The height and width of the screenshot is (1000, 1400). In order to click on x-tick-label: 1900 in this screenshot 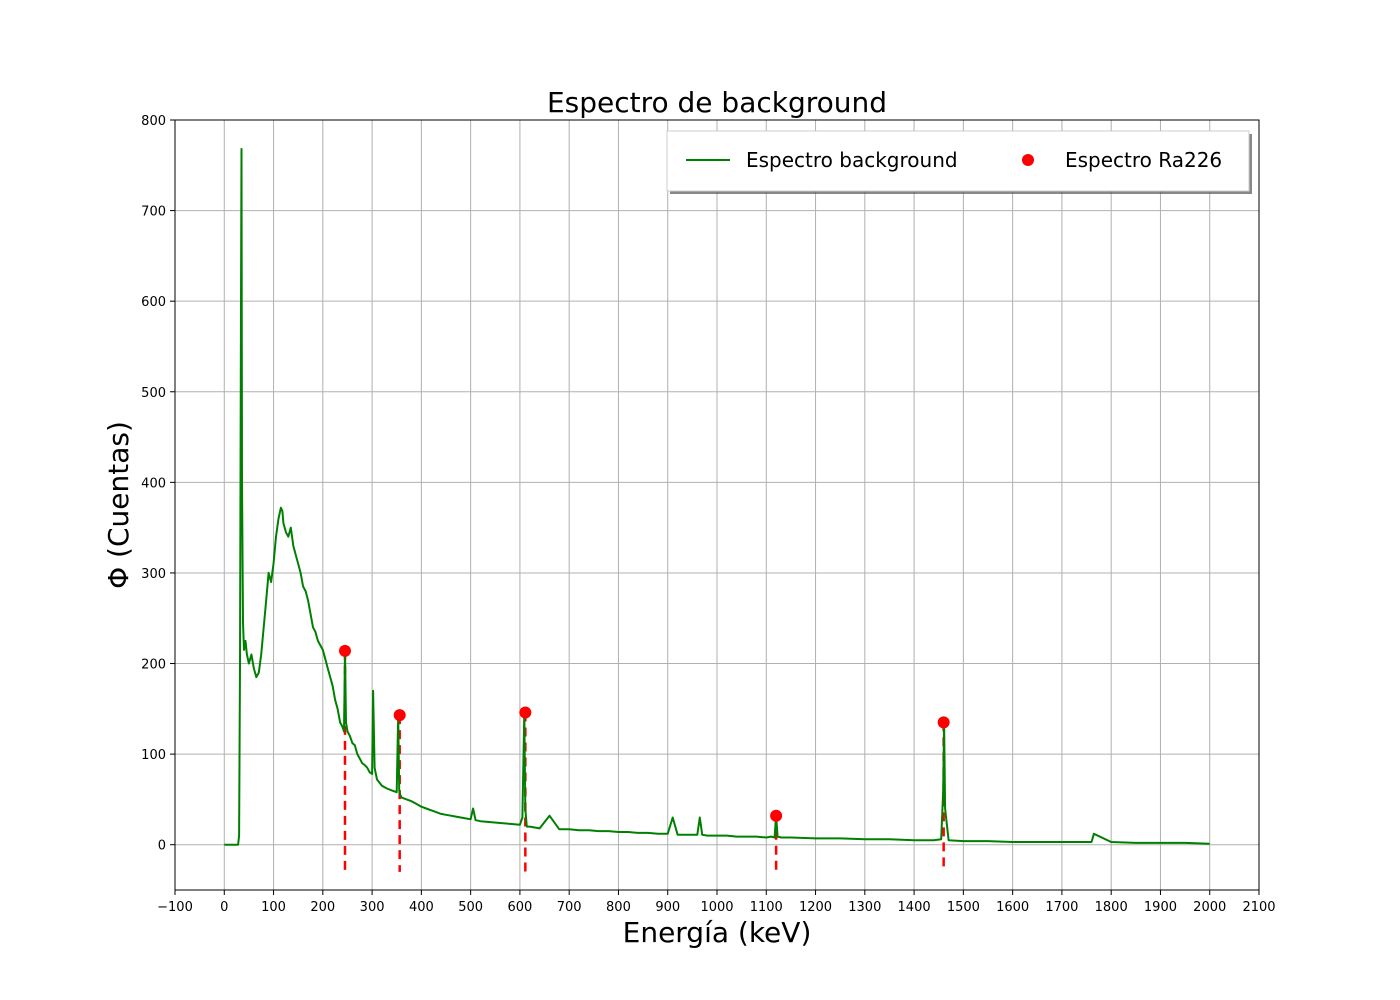, I will do `click(1160, 907)`.